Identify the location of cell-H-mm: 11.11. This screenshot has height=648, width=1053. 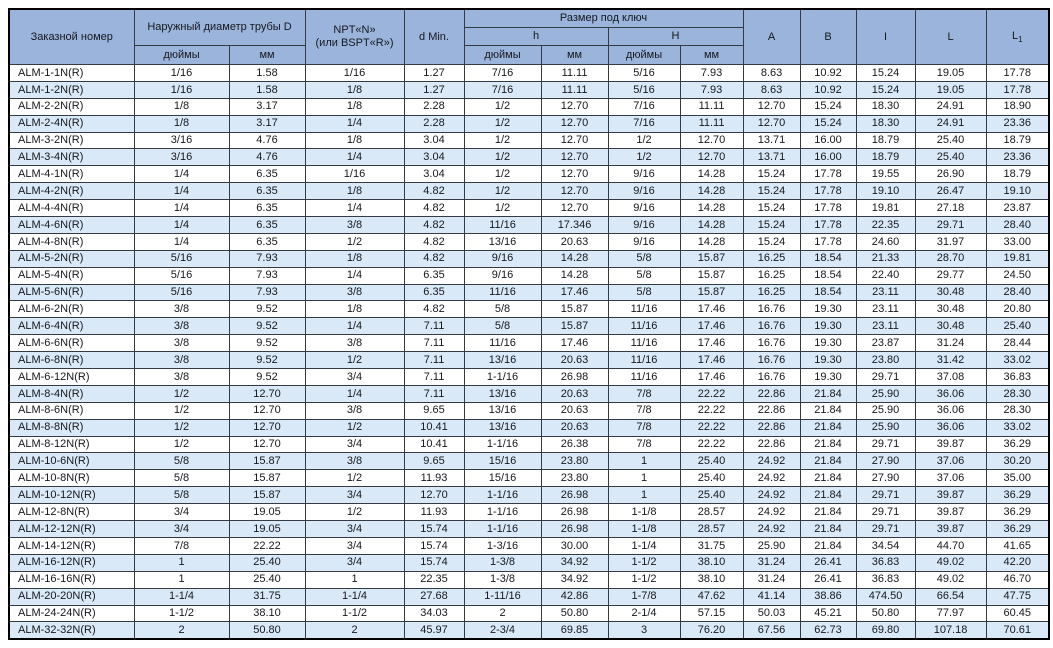
(711, 106).